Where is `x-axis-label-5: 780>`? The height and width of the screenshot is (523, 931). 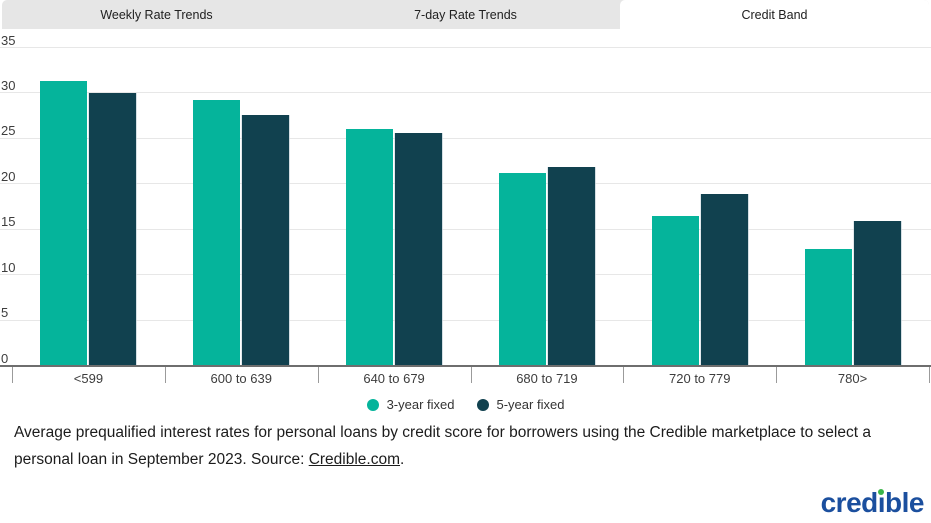 x-axis-label-5: 780> is located at coordinates (852, 378).